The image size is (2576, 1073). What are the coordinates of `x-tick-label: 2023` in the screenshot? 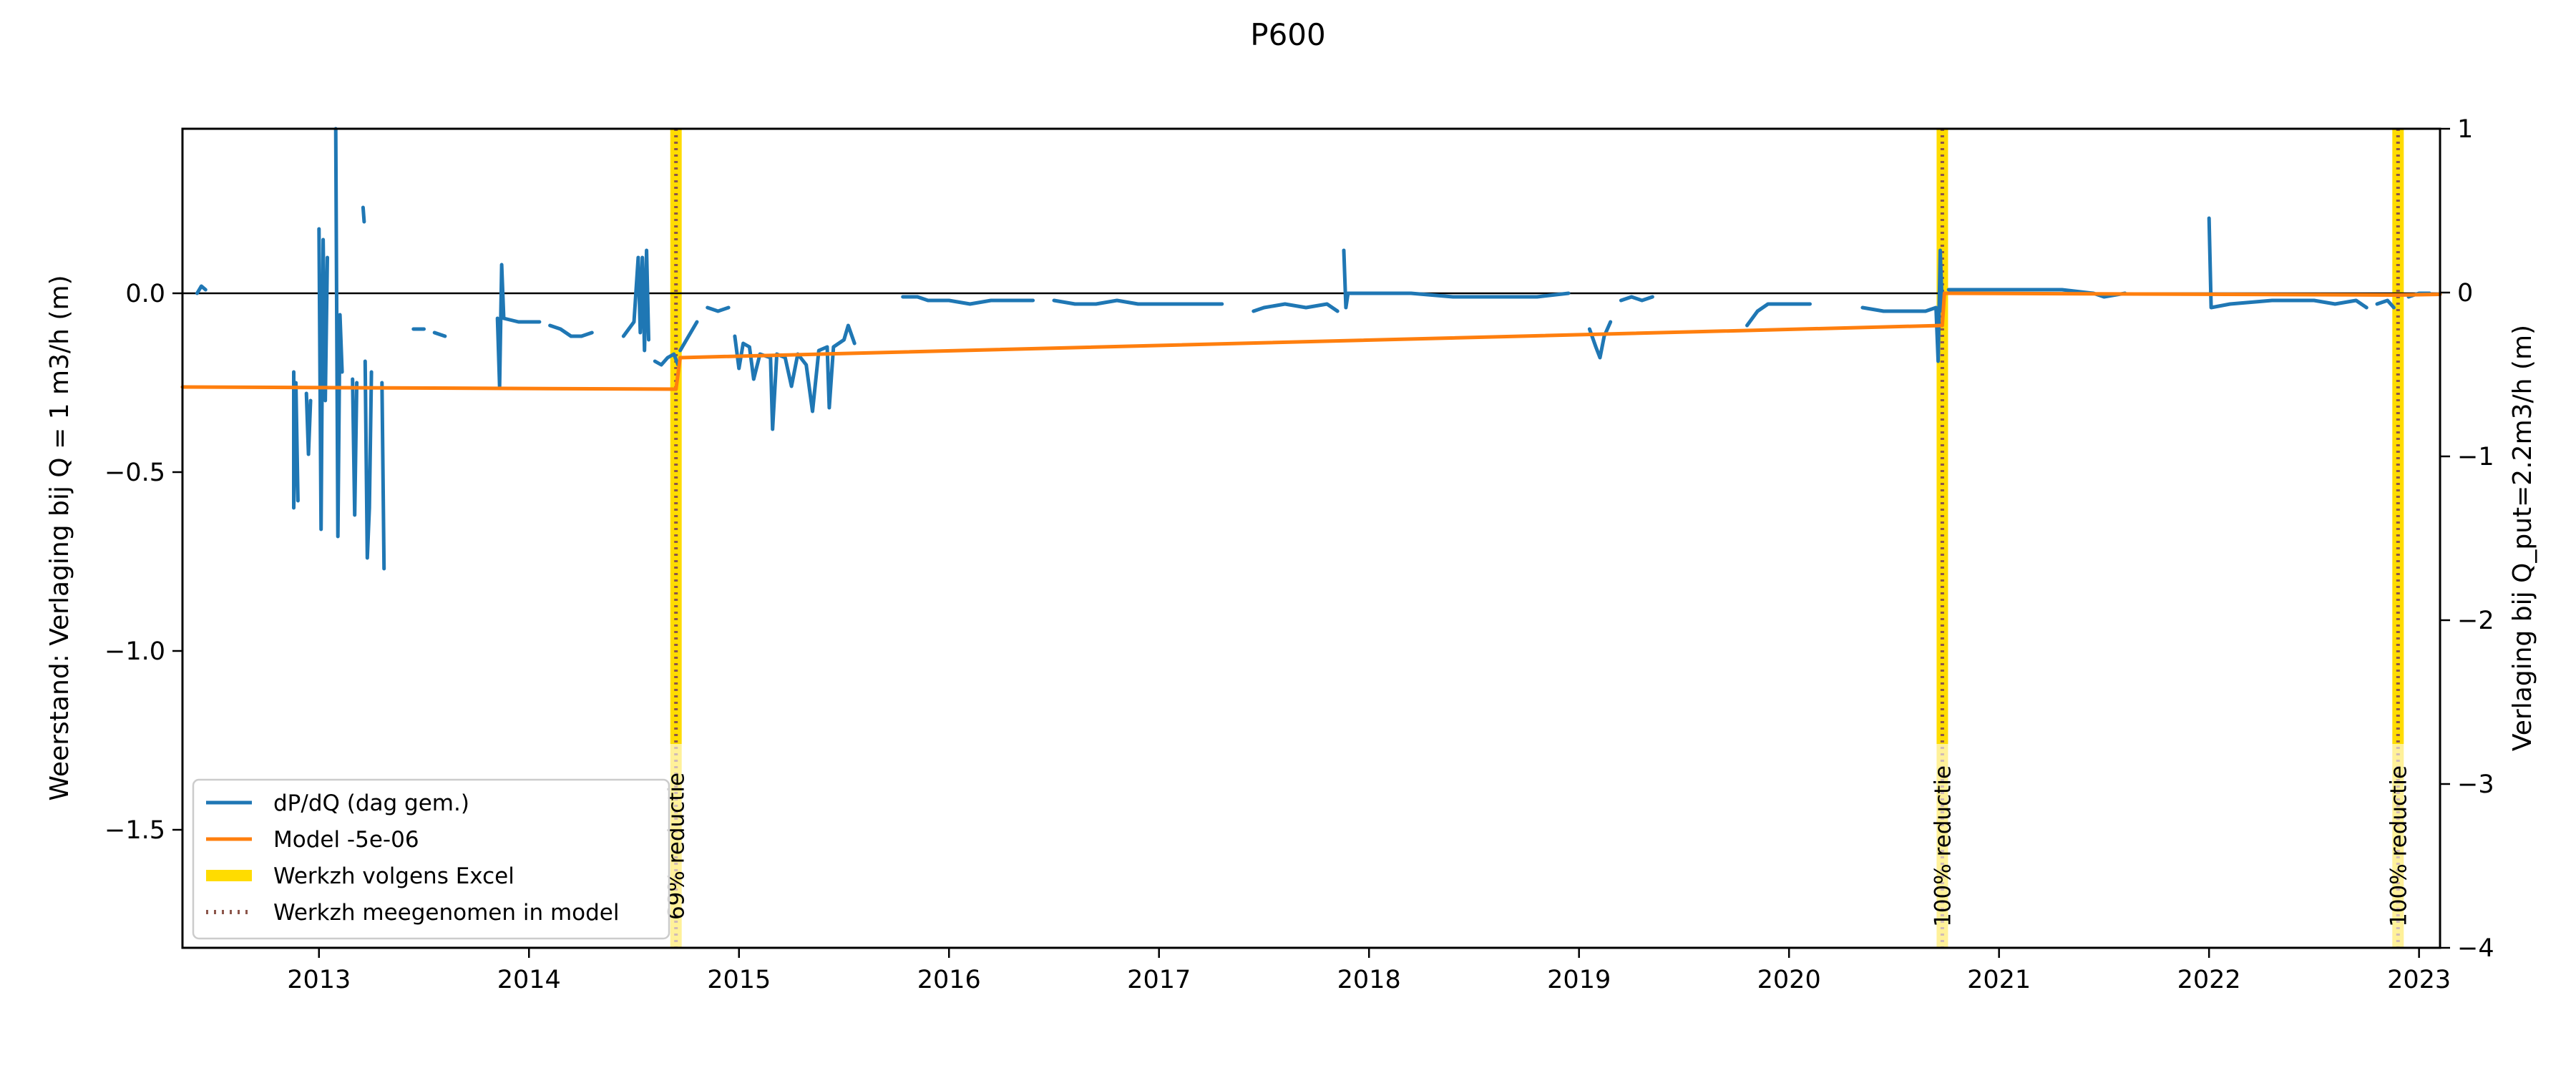 It's located at (2419, 980).